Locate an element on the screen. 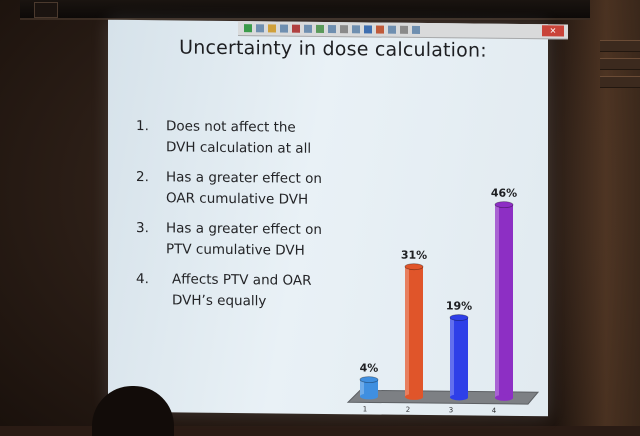 The height and width of the screenshot is (436, 640). chart-data-label: 19% is located at coordinates (459, 305).